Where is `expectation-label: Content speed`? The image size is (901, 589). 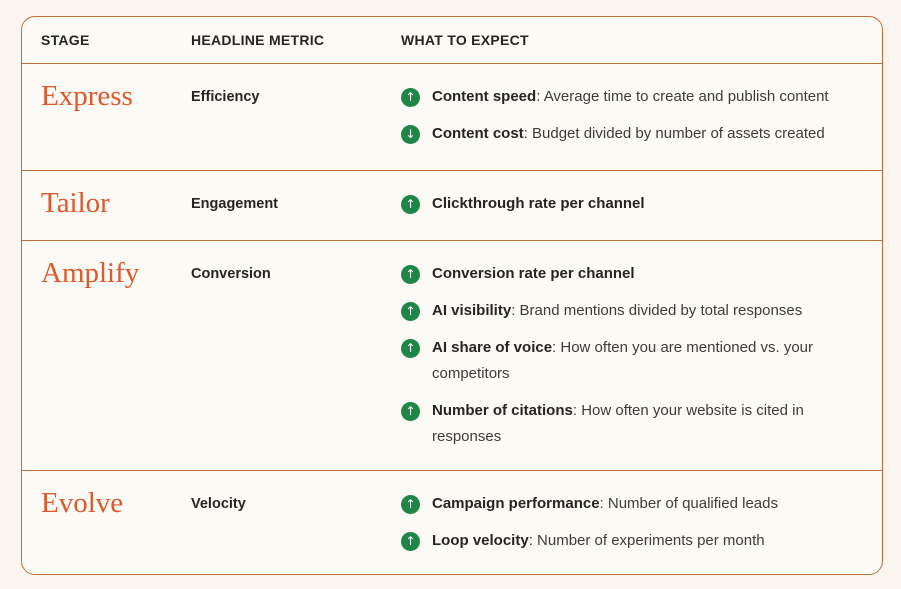
expectation-label: Content speed is located at coordinates (484, 96).